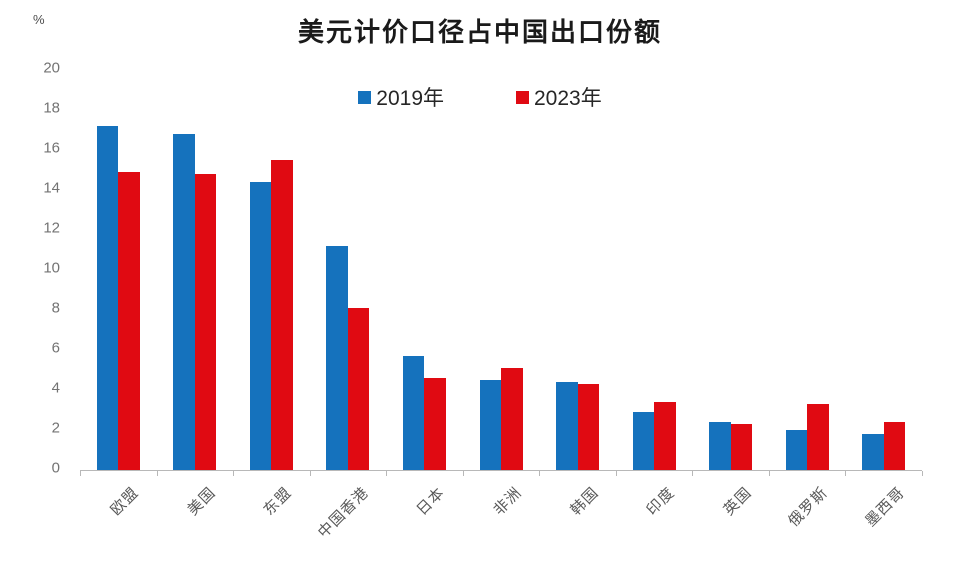 This screenshot has width=960, height=571. What do you see at coordinates (205, 322) in the screenshot?
I see `bar-2023年-美国` at bounding box center [205, 322].